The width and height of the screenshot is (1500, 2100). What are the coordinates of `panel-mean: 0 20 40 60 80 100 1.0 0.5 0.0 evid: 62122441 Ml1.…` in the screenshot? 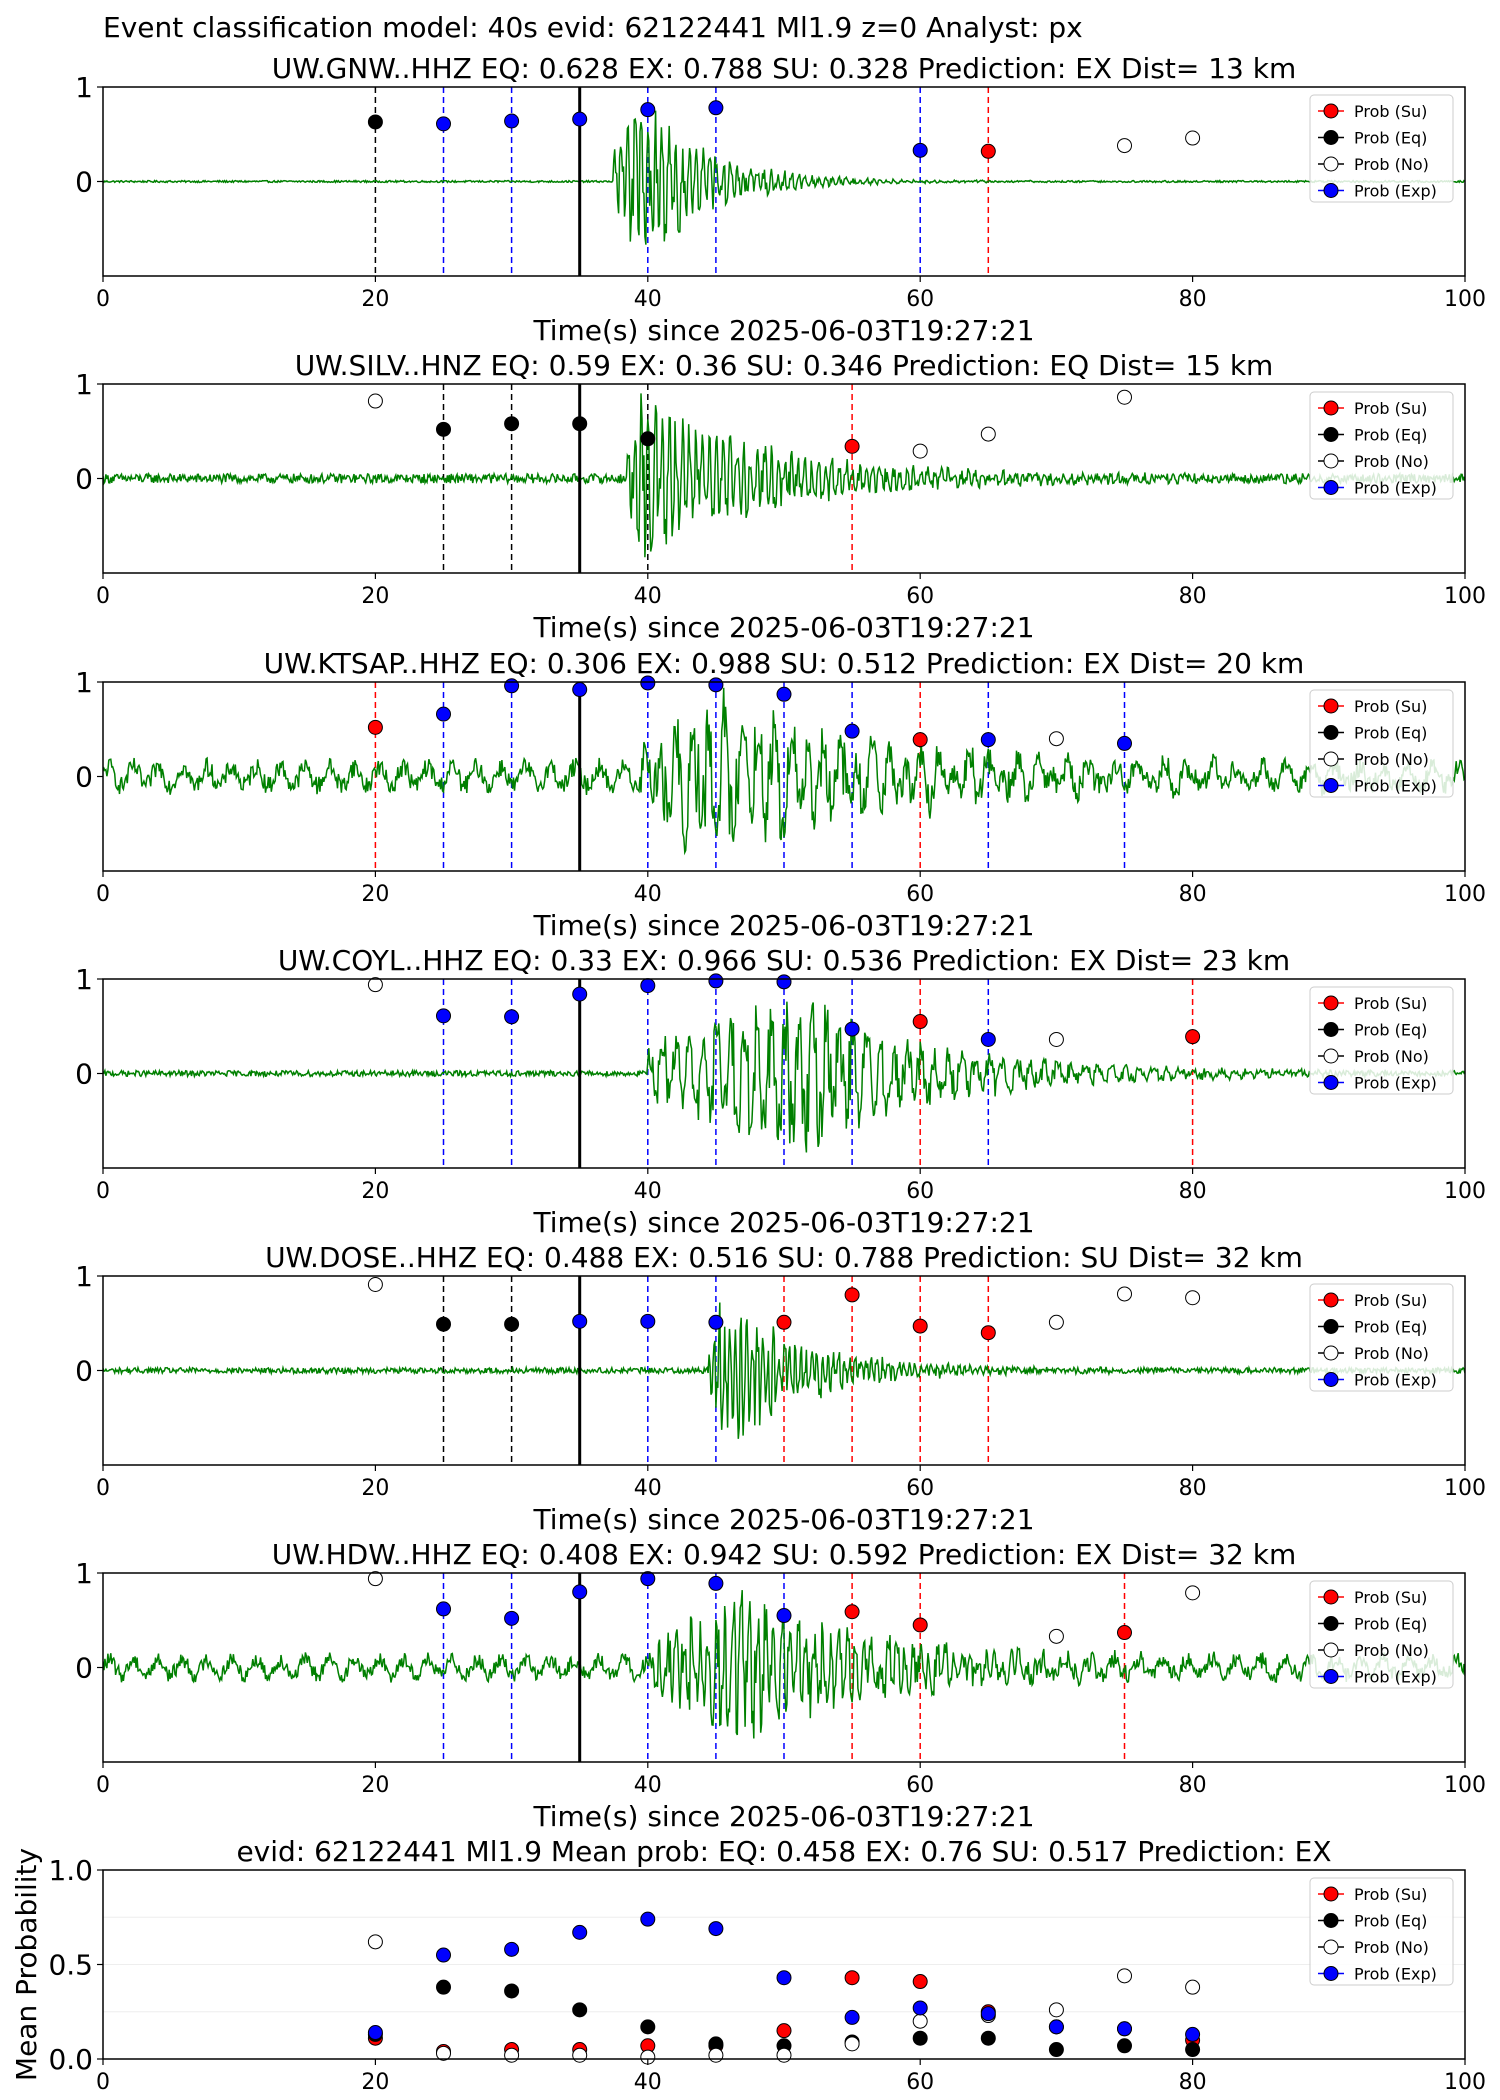 It's located at (748, 1965).